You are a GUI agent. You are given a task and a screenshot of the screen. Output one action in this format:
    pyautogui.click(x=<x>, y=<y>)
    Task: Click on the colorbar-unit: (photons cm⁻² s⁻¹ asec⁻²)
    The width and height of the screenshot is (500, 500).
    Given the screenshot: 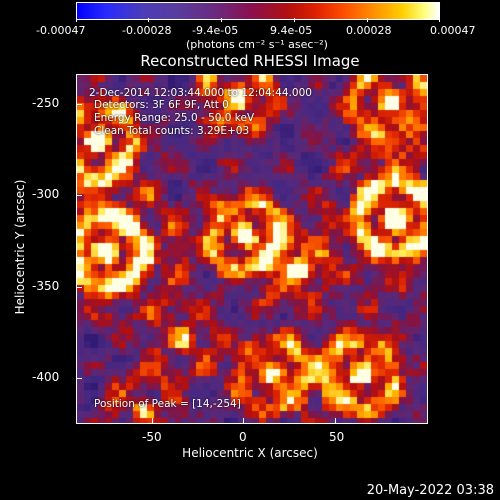 What is the action you would take?
    pyautogui.click(x=257, y=44)
    